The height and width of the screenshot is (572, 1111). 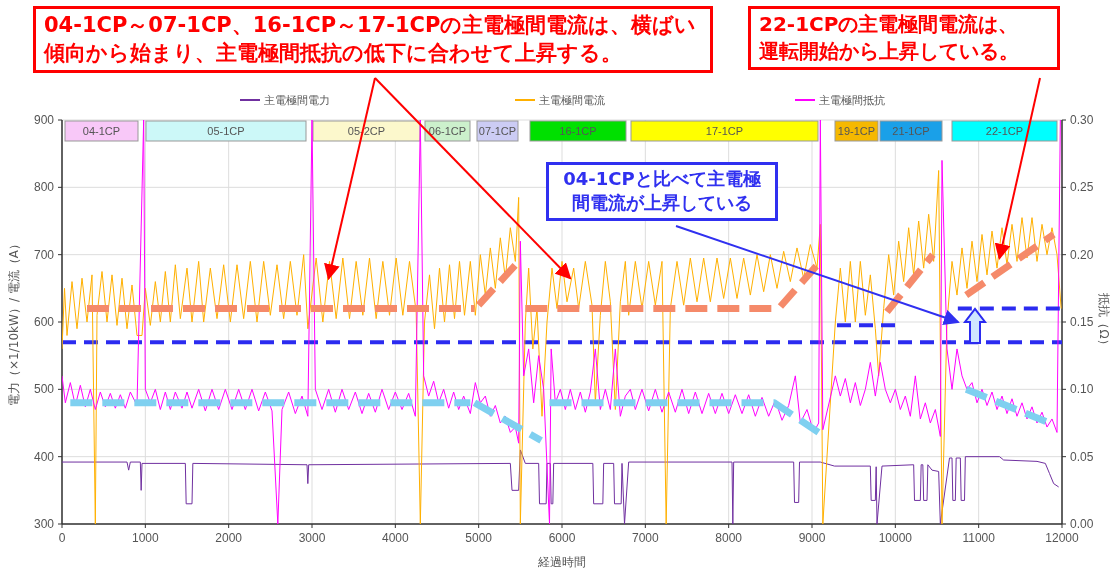 I want to click on x-axis-title: 経過時間, so click(x=561, y=562).